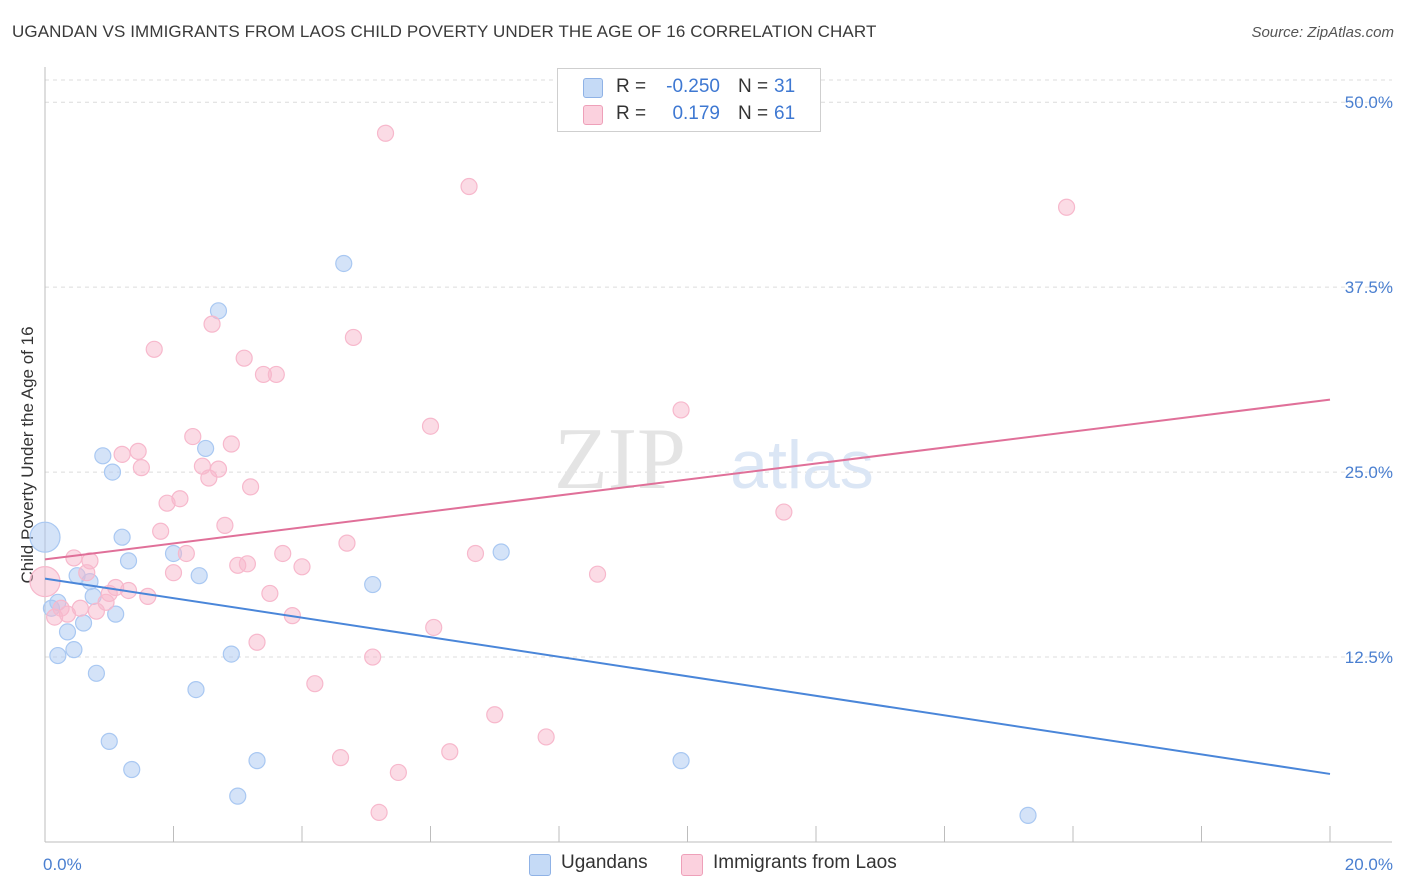 The image size is (1406, 892). I want to click on correlation-legend: R = -0.250 N = 31 R = 0.179 N = 61, so click(689, 100).